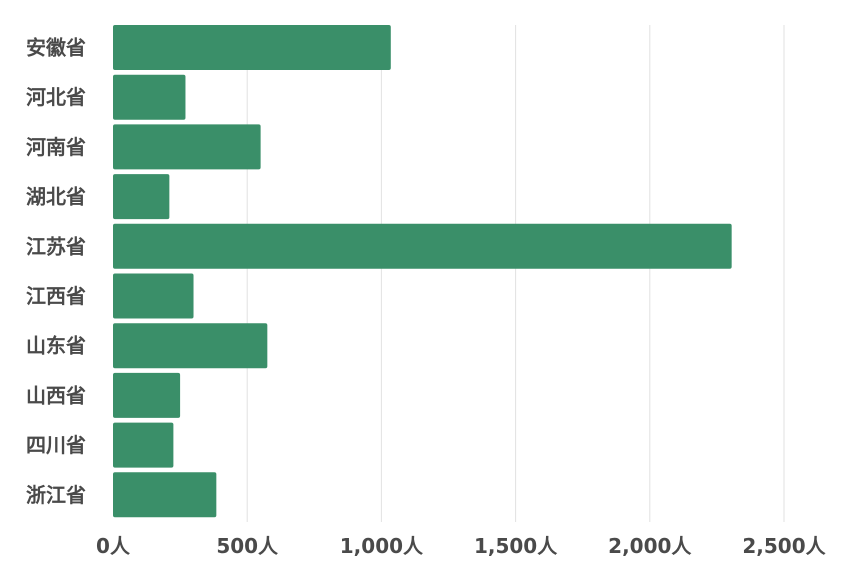  I want to click on x-tick-label: 2,000人, so click(650, 546).